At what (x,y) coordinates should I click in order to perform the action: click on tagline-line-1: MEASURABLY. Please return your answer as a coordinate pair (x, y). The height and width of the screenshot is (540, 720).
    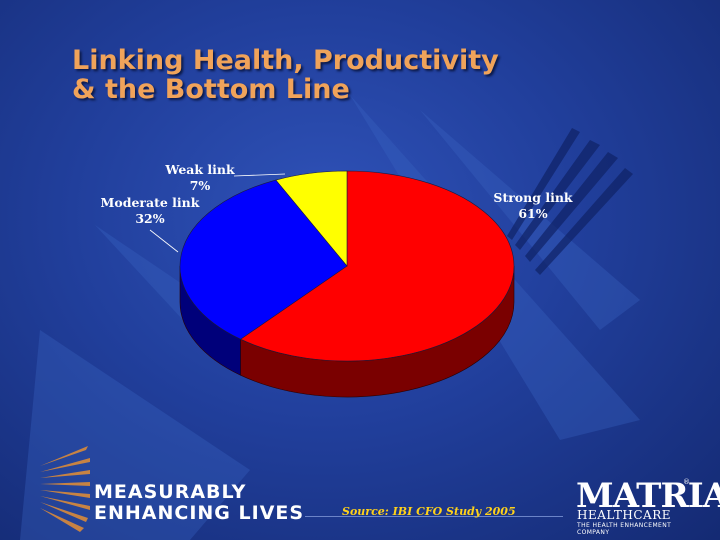
    Looking at the image, I should click on (170, 492).